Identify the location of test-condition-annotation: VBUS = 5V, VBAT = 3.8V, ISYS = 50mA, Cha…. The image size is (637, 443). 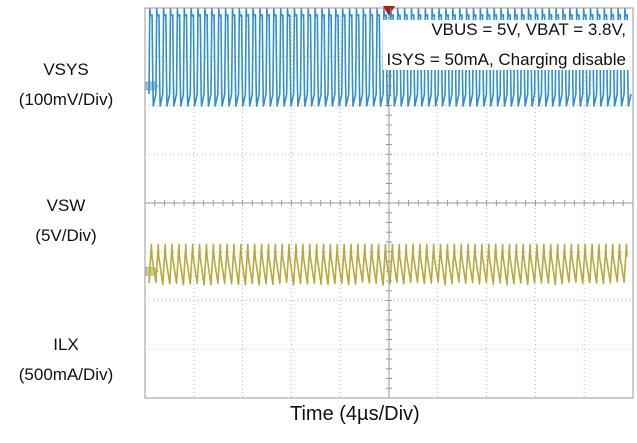
(506, 45).